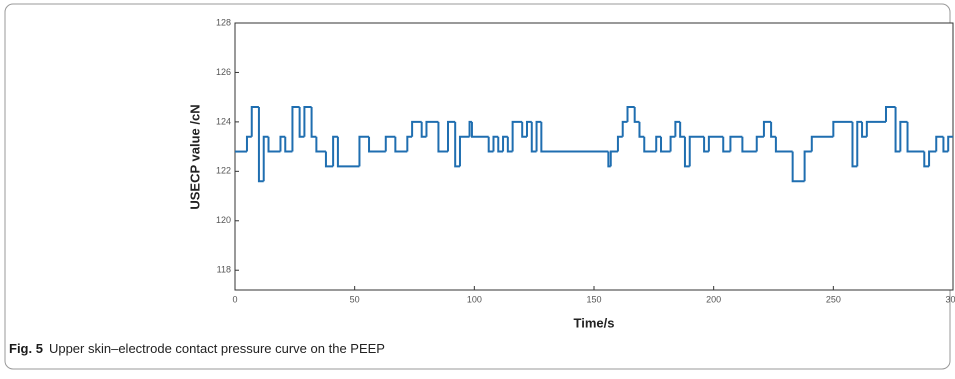  Describe the element at coordinates (223, 22) in the screenshot. I see `y-tick-label: 128` at that location.